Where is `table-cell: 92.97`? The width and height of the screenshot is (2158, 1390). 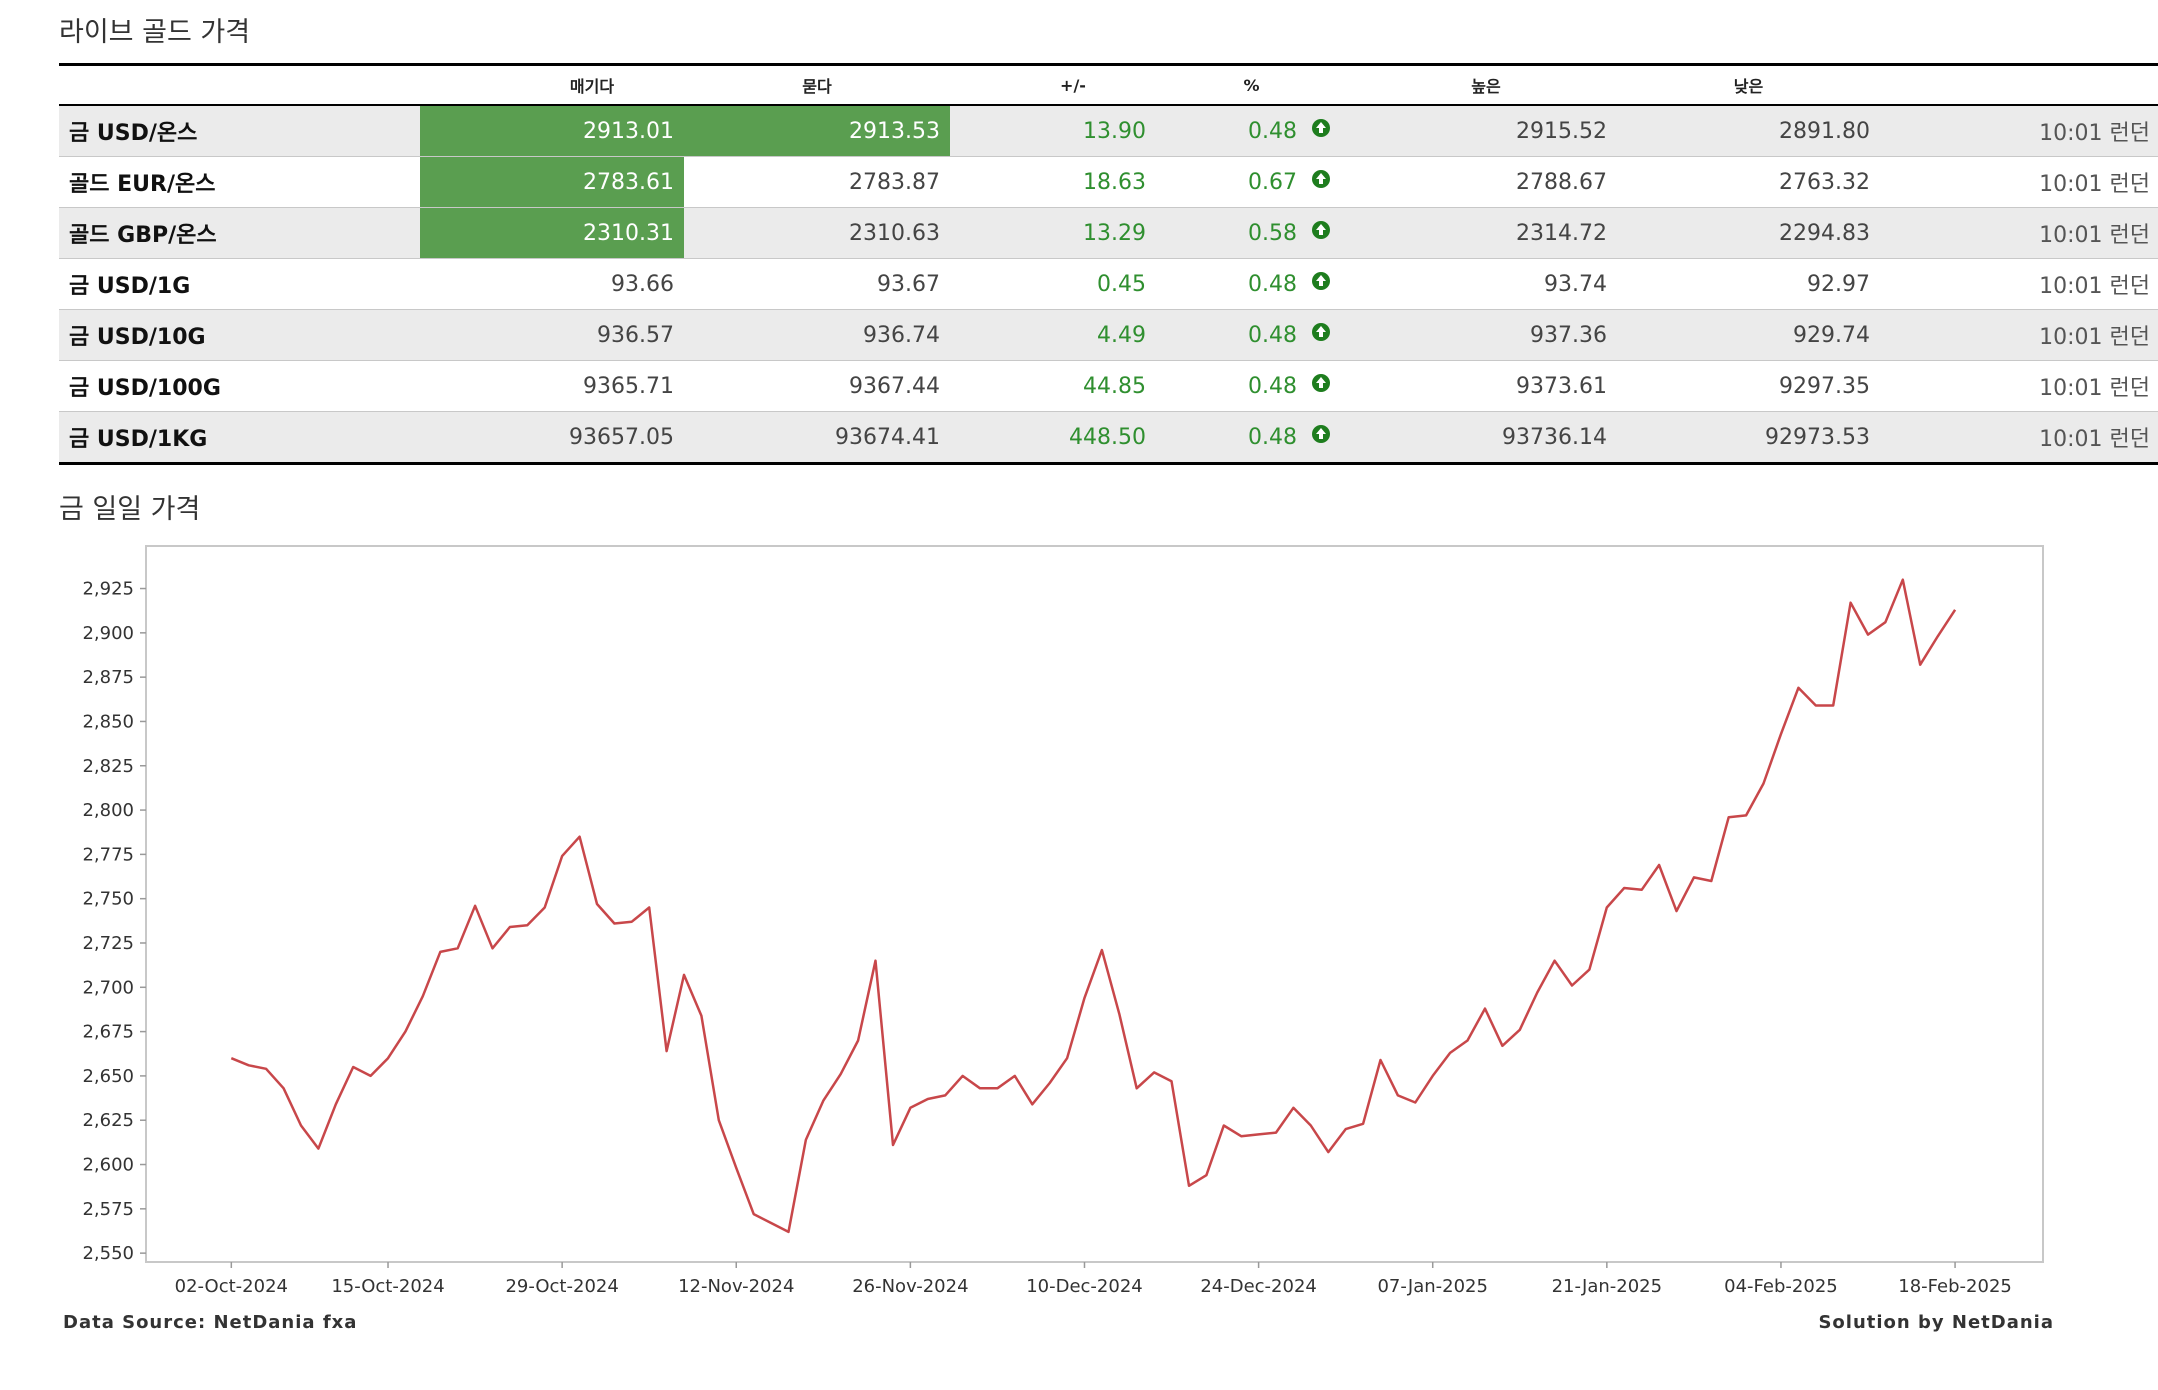 table-cell: 92.97 is located at coordinates (1748, 284).